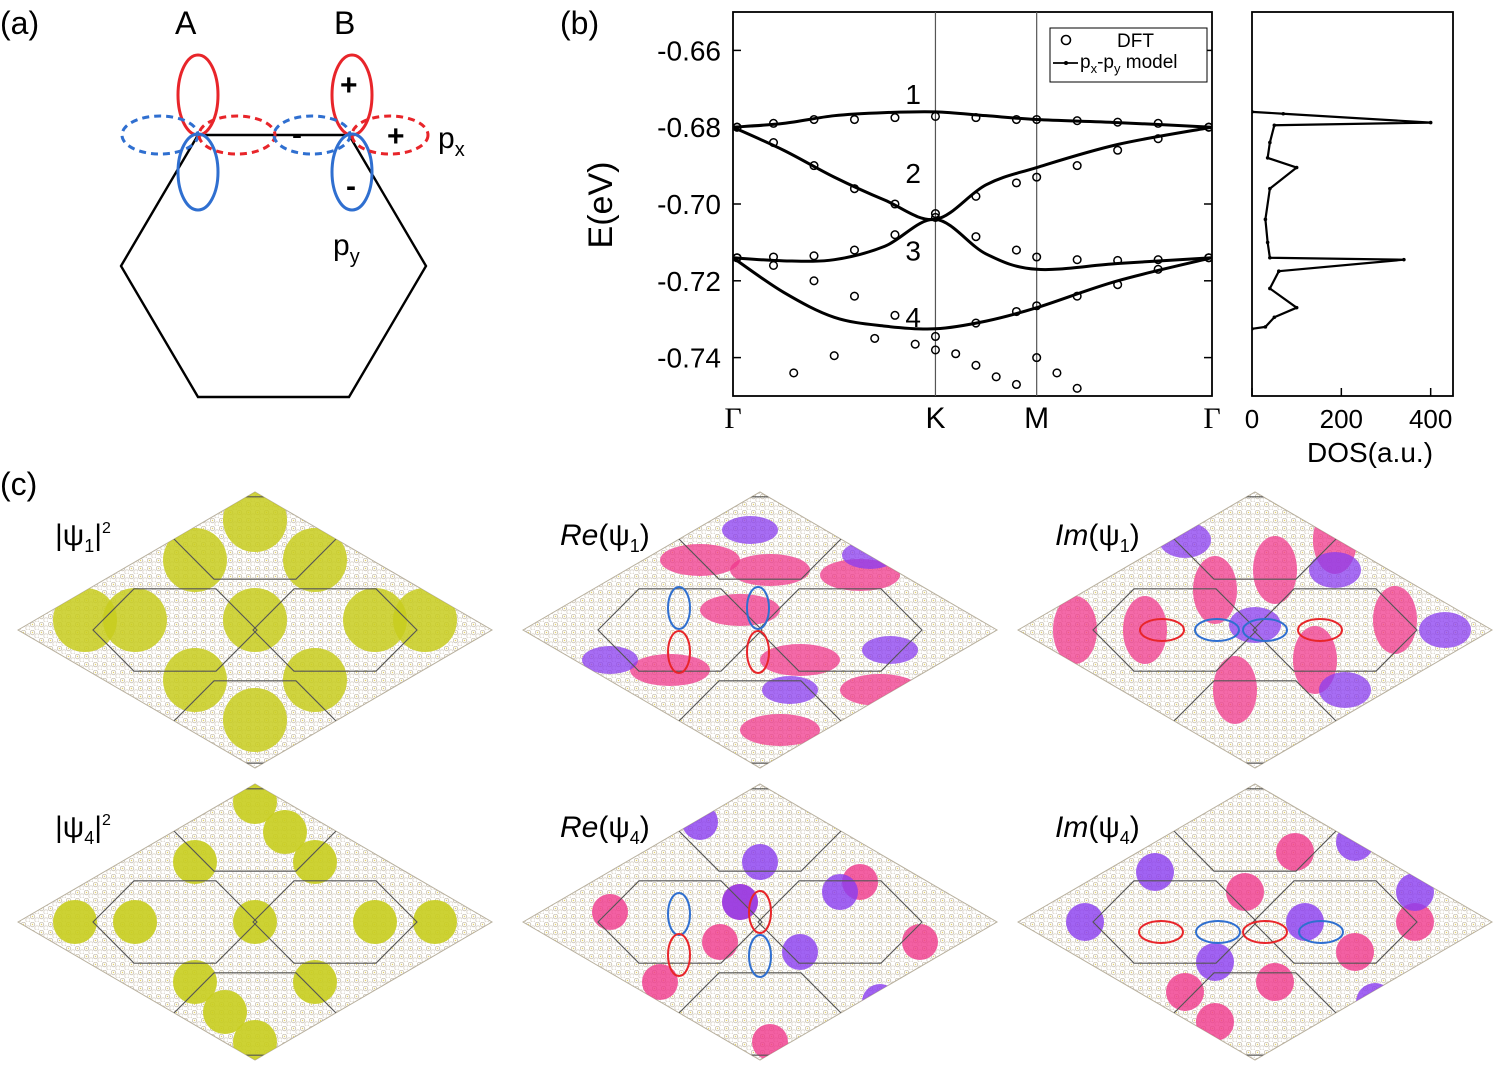  What do you see at coordinates (1036, 418) in the screenshot?
I see `x-tick-label: M` at bounding box center [1036, 418].